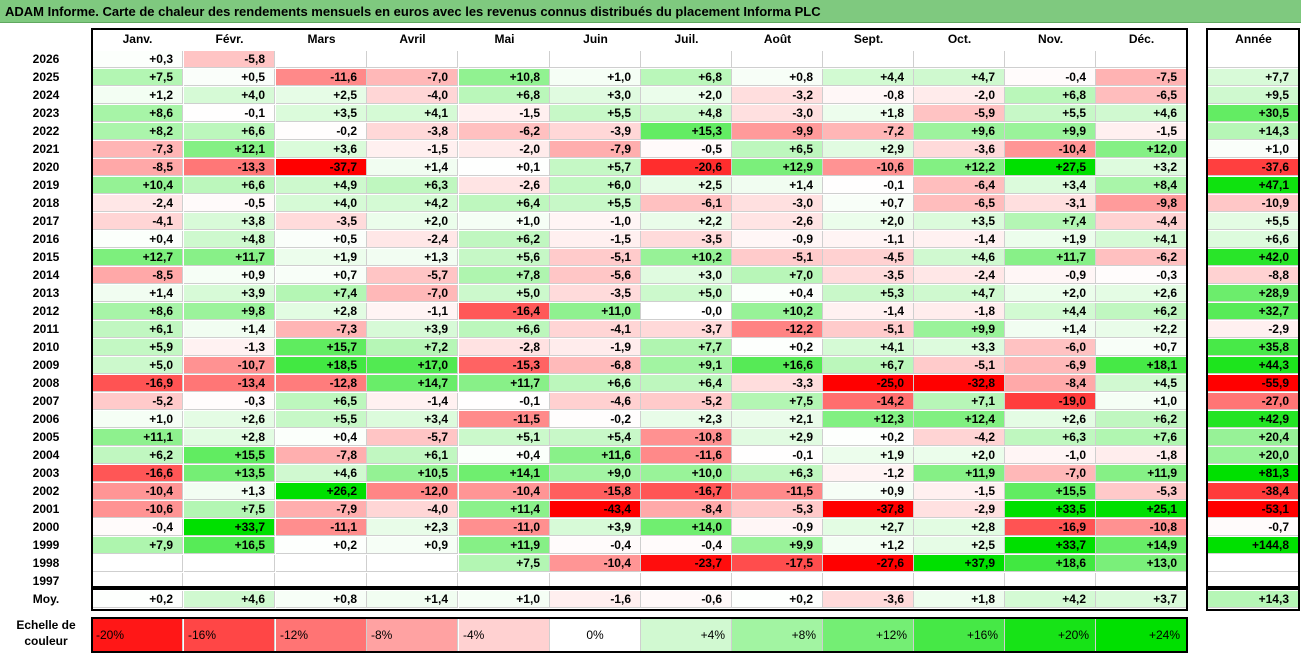 The width and height of the screenshot is (1301, 653). What do you see at coordinates (868, 329) in the screenshot?
I see `heatmap-cell: -5,1` at bounding box center [868, 329].